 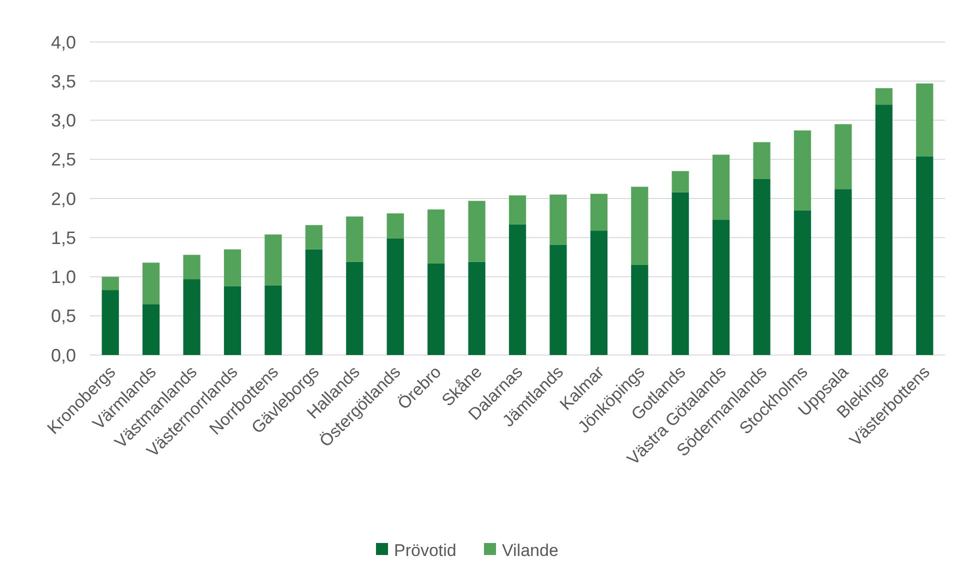 What do you see at coordinates (63, 198) in the screenshot?
I see `y-tick-label: 2,0` at bounding box center [63, 198].